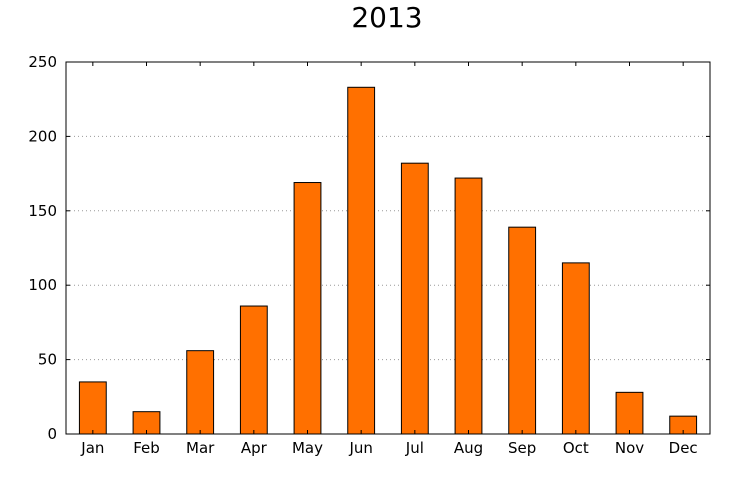 The image size is (740, 480). What do you see at coordinates (414, 298) in the screenshot?
I see `bar-jul` at bounding box center [414, 298].